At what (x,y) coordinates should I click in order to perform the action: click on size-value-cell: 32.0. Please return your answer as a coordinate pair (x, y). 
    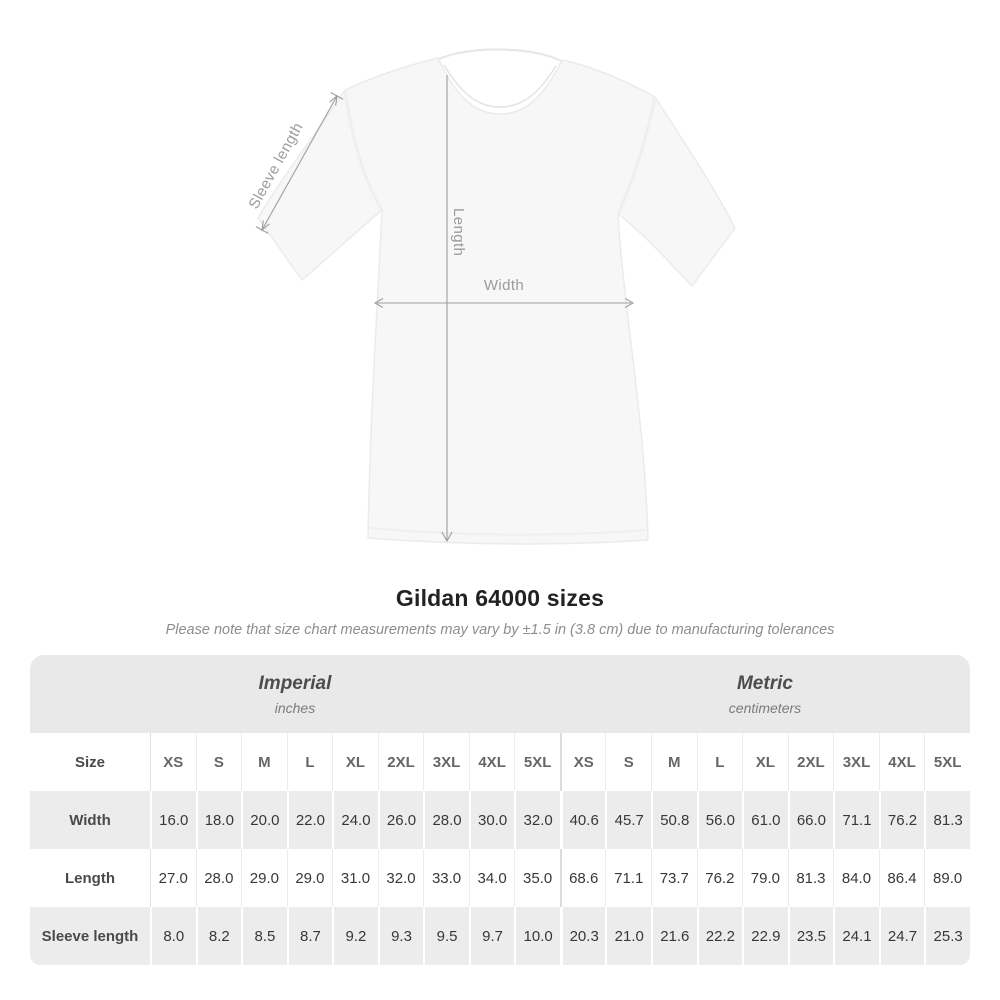
    Looking at the image, I should click on (537, 820).